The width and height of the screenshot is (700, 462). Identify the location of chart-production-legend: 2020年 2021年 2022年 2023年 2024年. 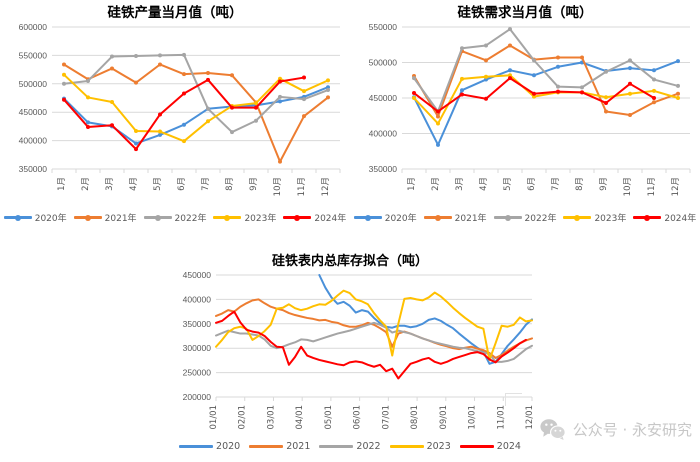
(175, 217).